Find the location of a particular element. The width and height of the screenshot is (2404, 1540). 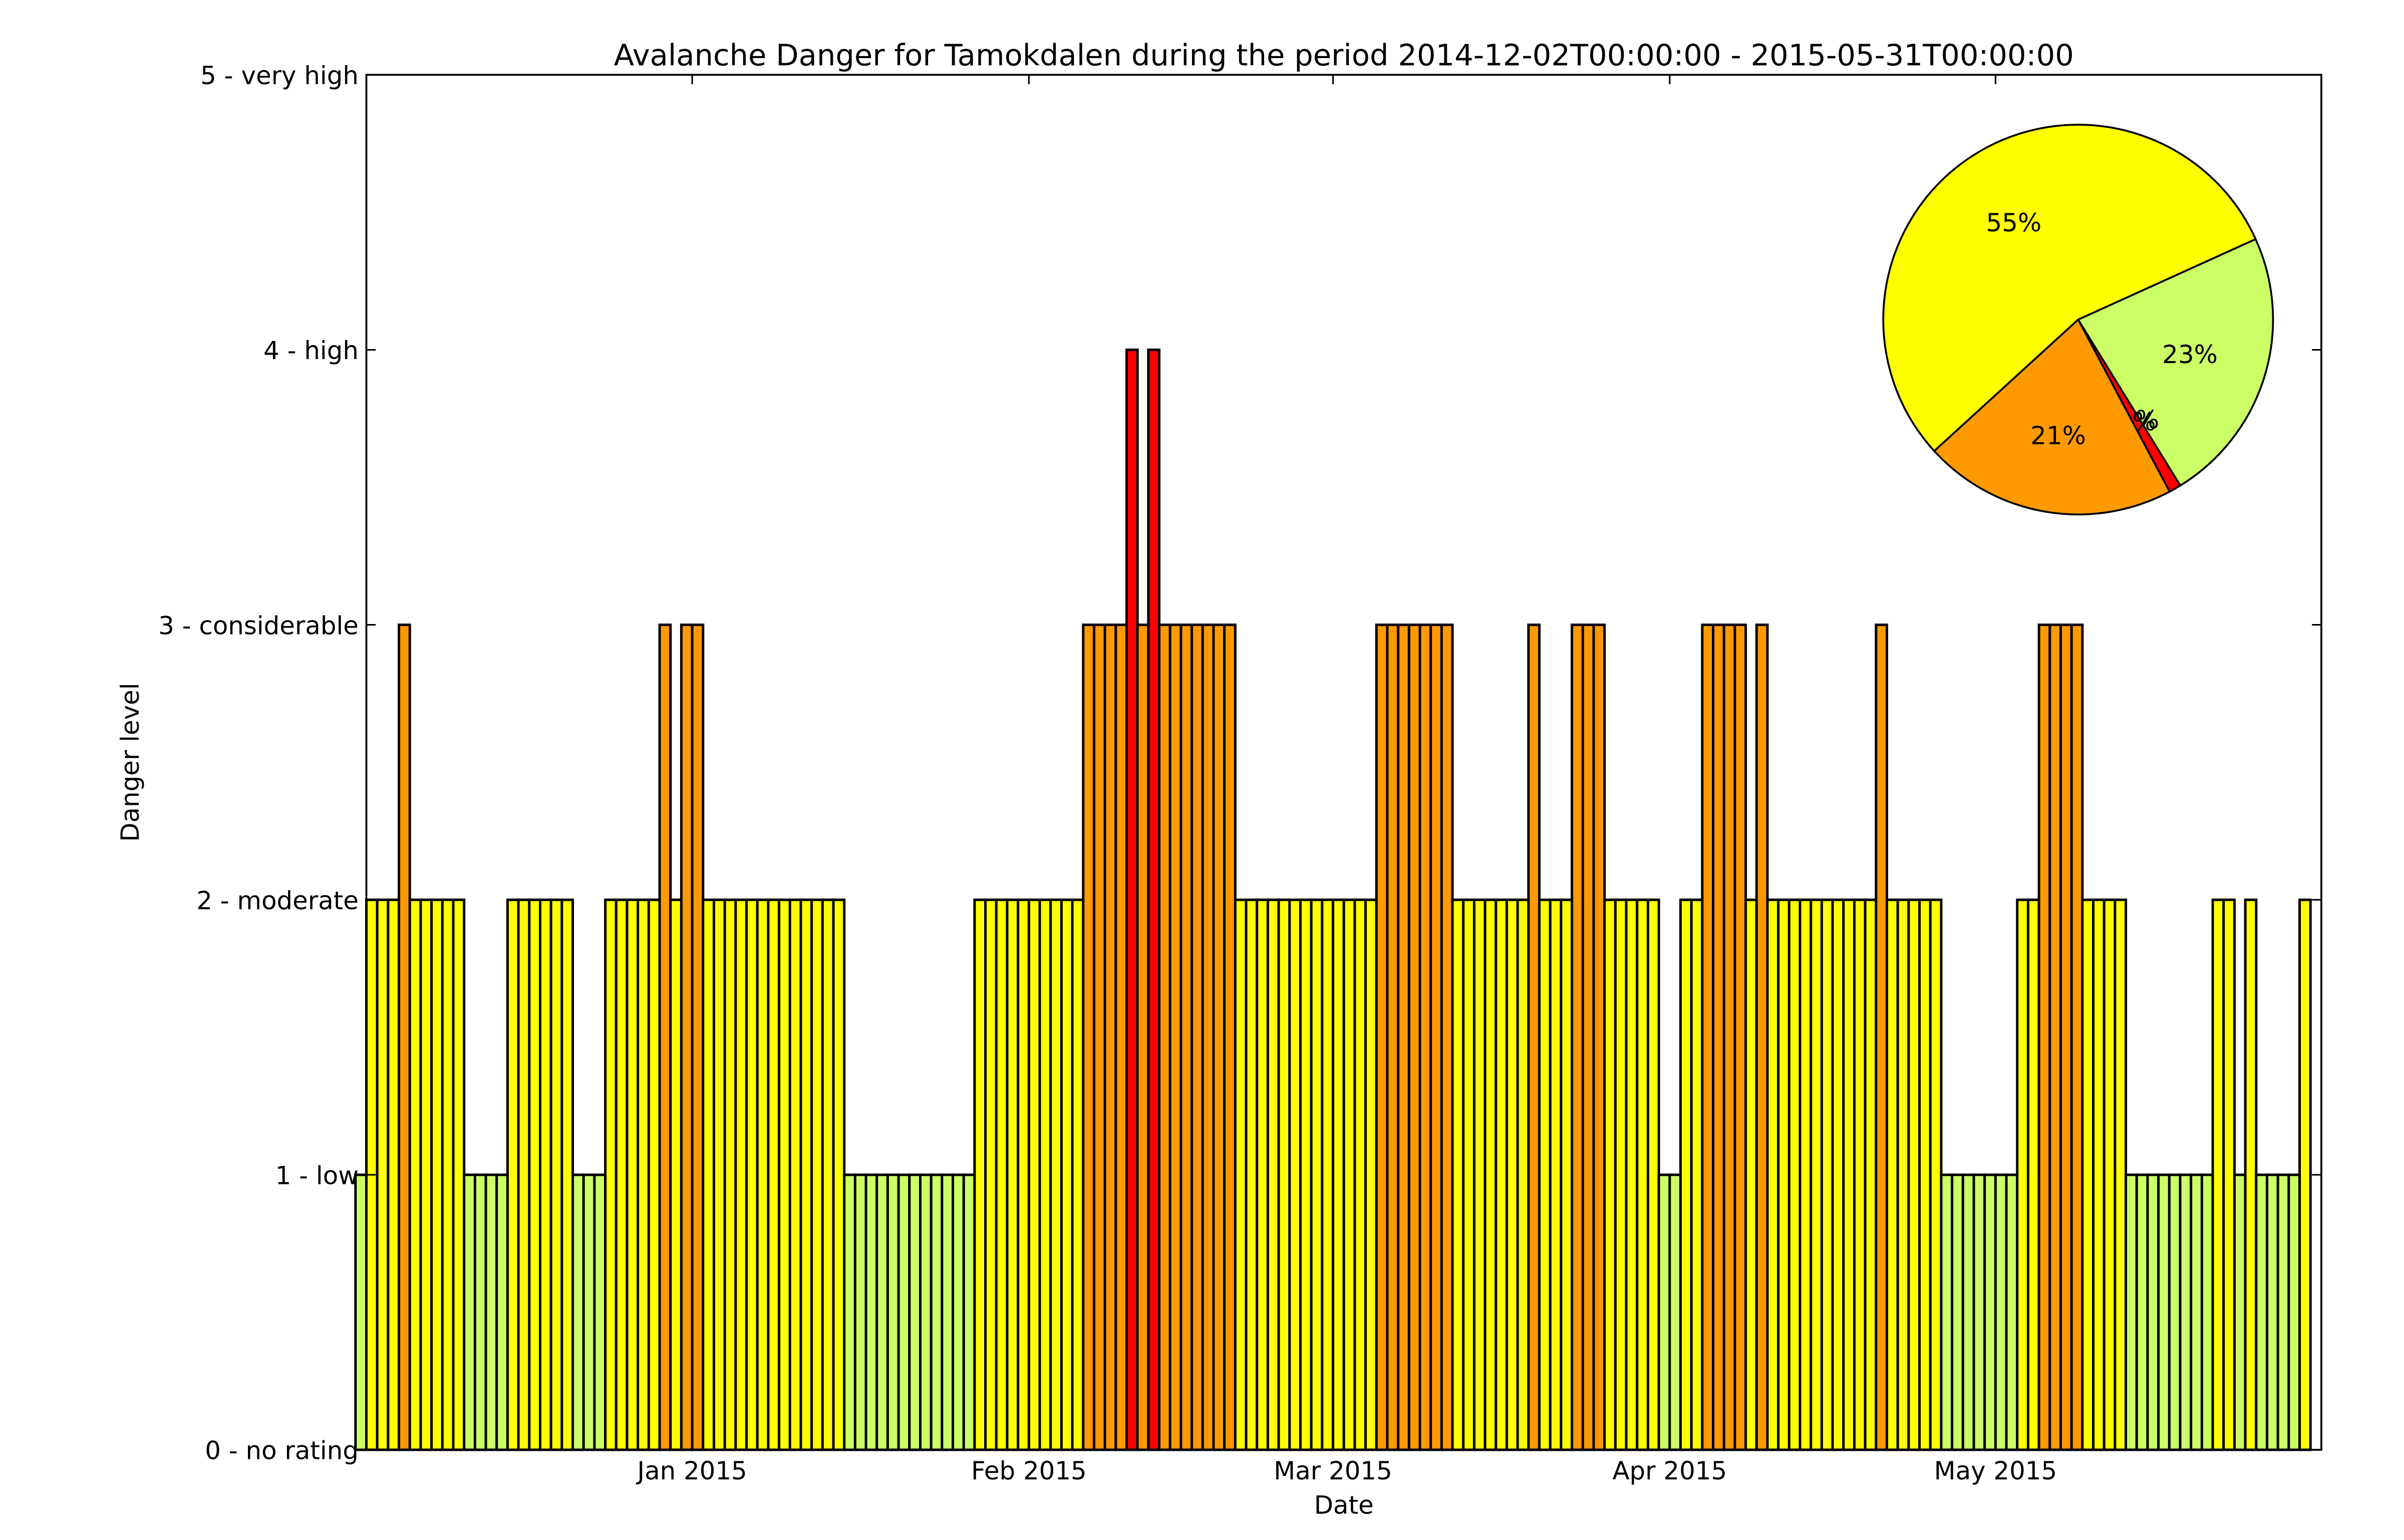

x-tick-label: Feb 2015 is located at coordinates (1029, 1470).